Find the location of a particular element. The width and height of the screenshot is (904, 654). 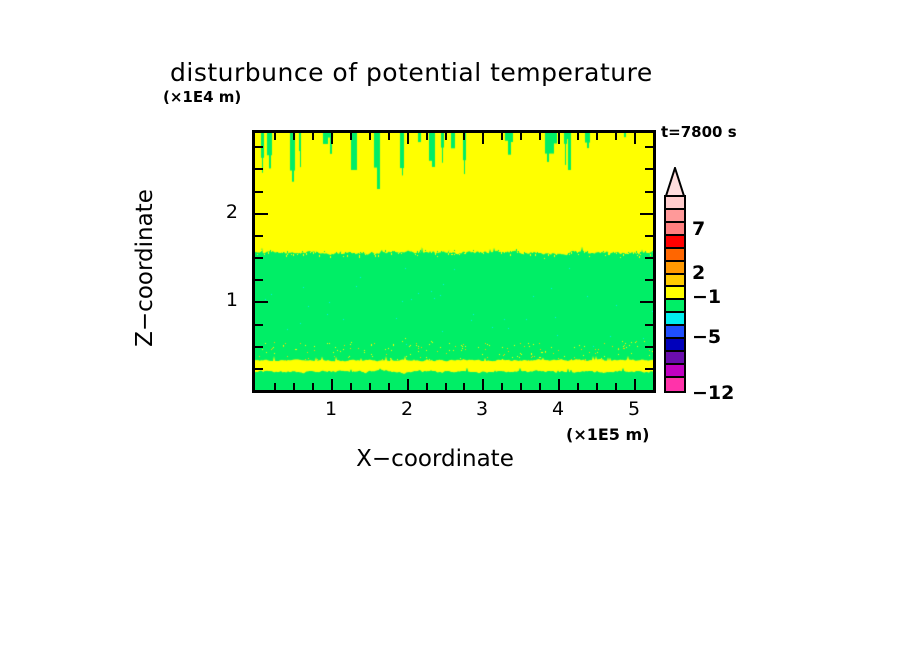

x-axis-units-label: (×1E5 m) is located at coordinates (608, 434).